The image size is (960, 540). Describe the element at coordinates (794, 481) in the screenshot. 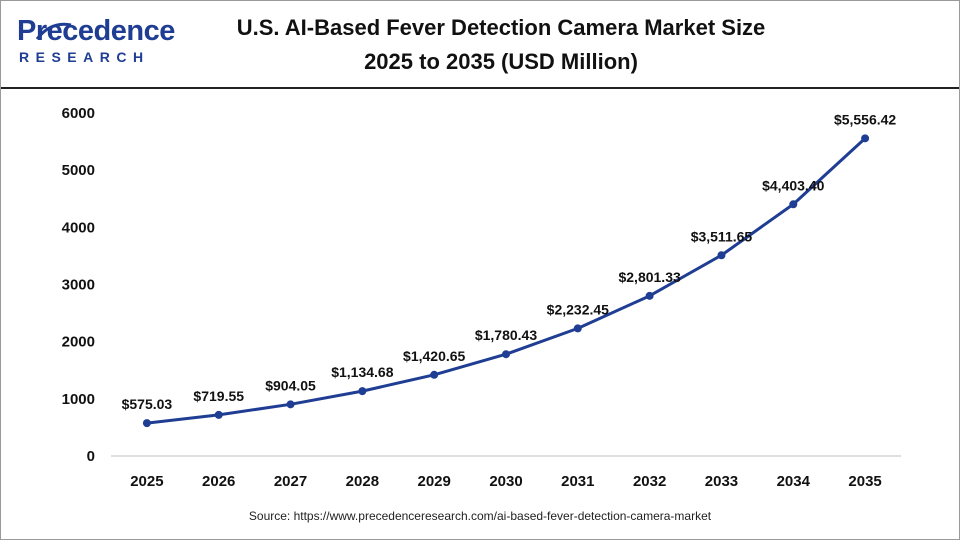

I see `x-tick-label: 2034` at that location.